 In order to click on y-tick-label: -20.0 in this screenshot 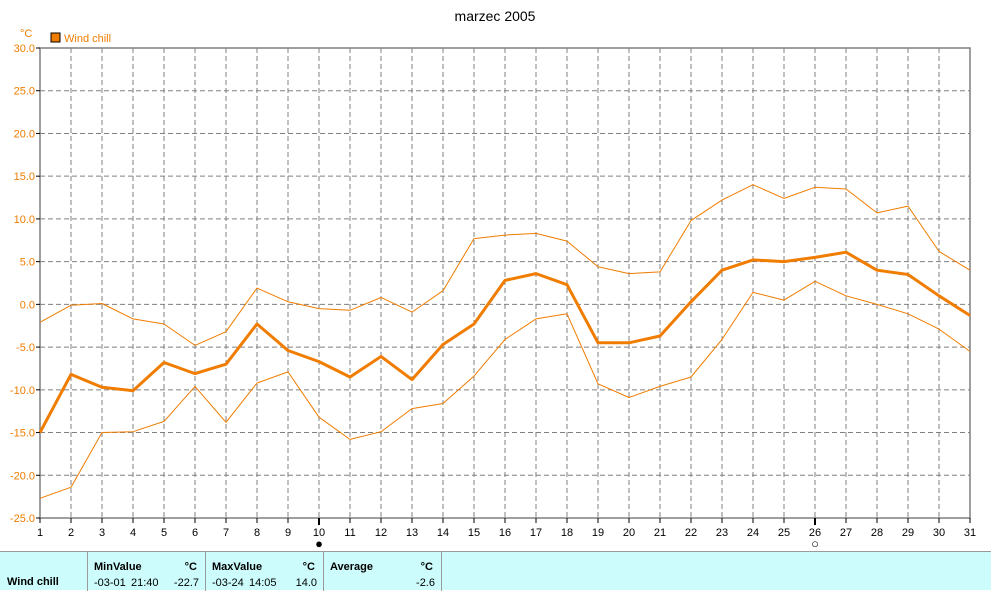, I will do `click(22, 476)`.